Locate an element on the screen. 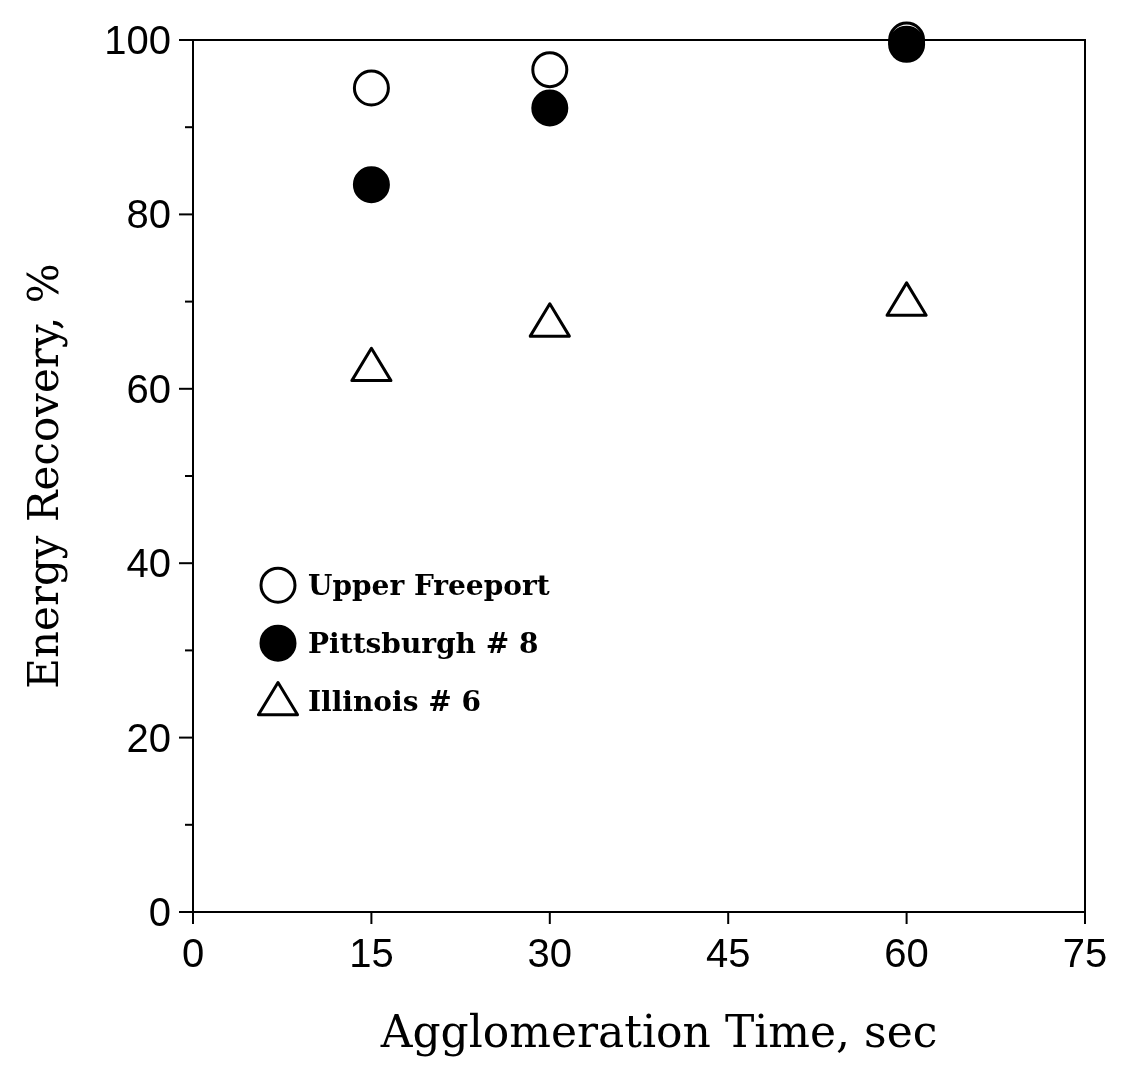 This screenshot has width=1122, height=1077. legend-label: Pittsburgh # 8 is located at coordinates (423, 644).